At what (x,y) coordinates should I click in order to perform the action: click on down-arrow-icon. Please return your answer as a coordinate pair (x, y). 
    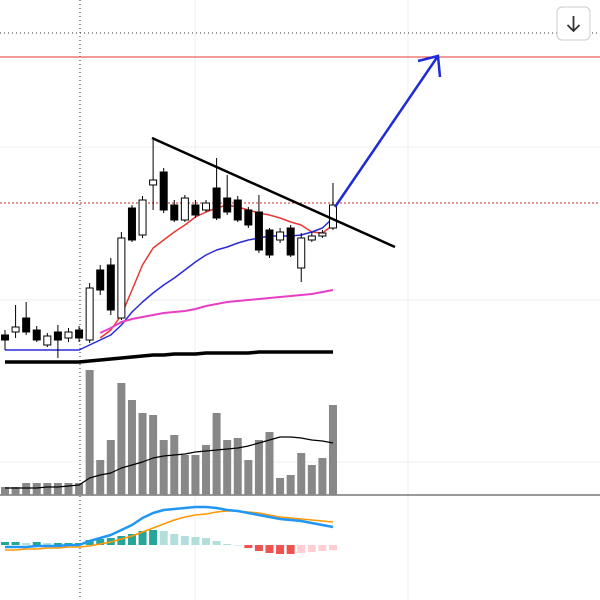
    Looking at the image, I should click on (573, 24).